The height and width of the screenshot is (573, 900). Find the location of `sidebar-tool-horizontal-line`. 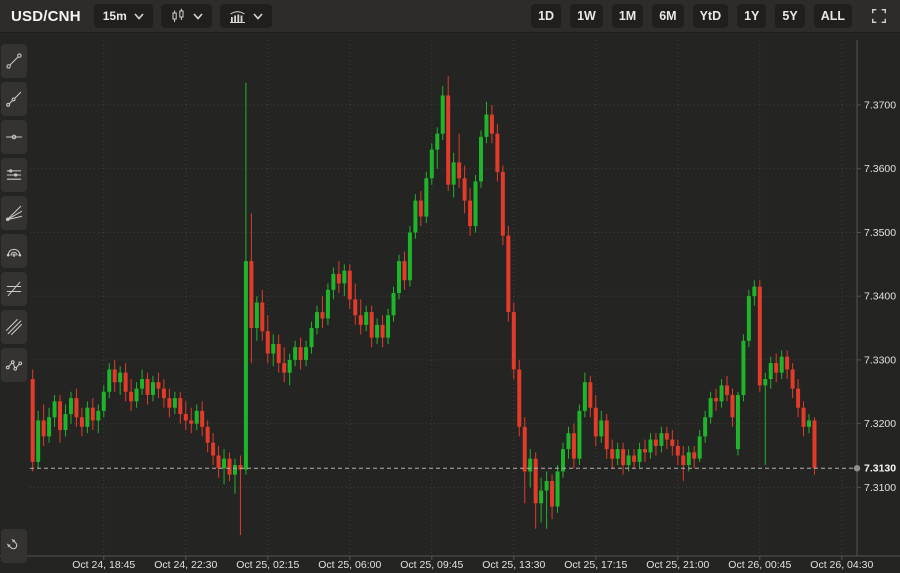

sidebar-tool-horizontal-line is located at coordinates (14, 137).